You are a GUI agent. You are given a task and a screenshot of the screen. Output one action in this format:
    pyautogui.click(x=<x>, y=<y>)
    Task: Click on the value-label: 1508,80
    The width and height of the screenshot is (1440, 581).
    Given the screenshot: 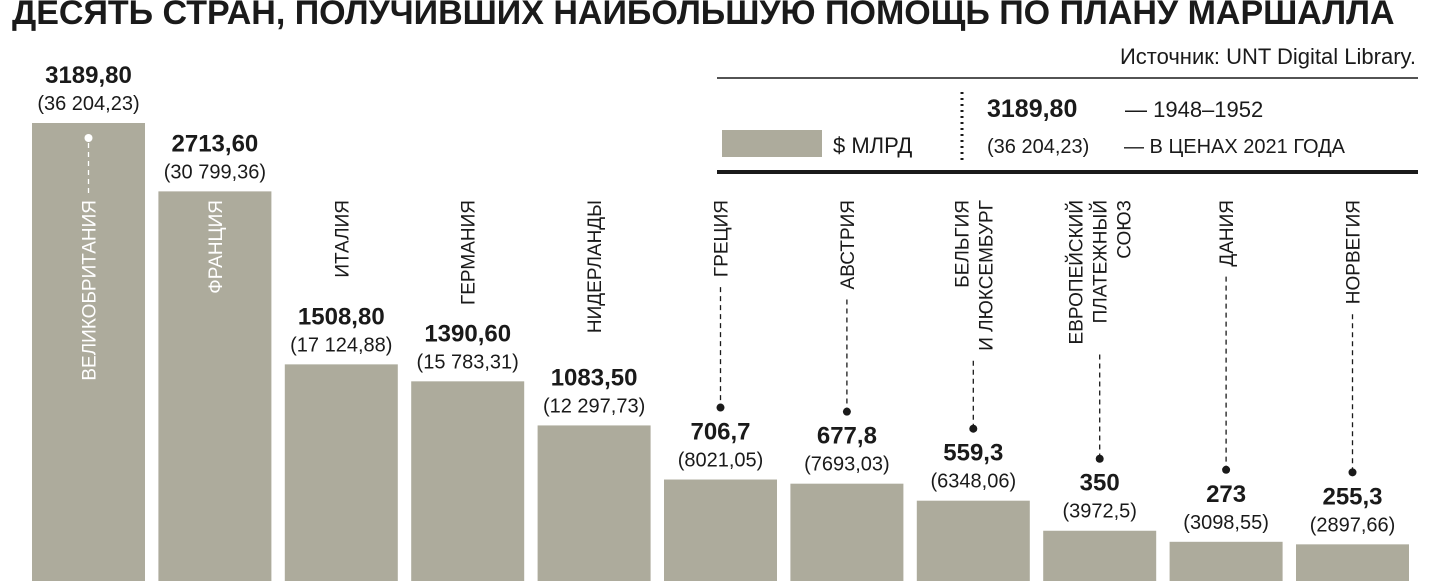 What is the action you would take?
    pyautogui.click(x=341, y=316)
    